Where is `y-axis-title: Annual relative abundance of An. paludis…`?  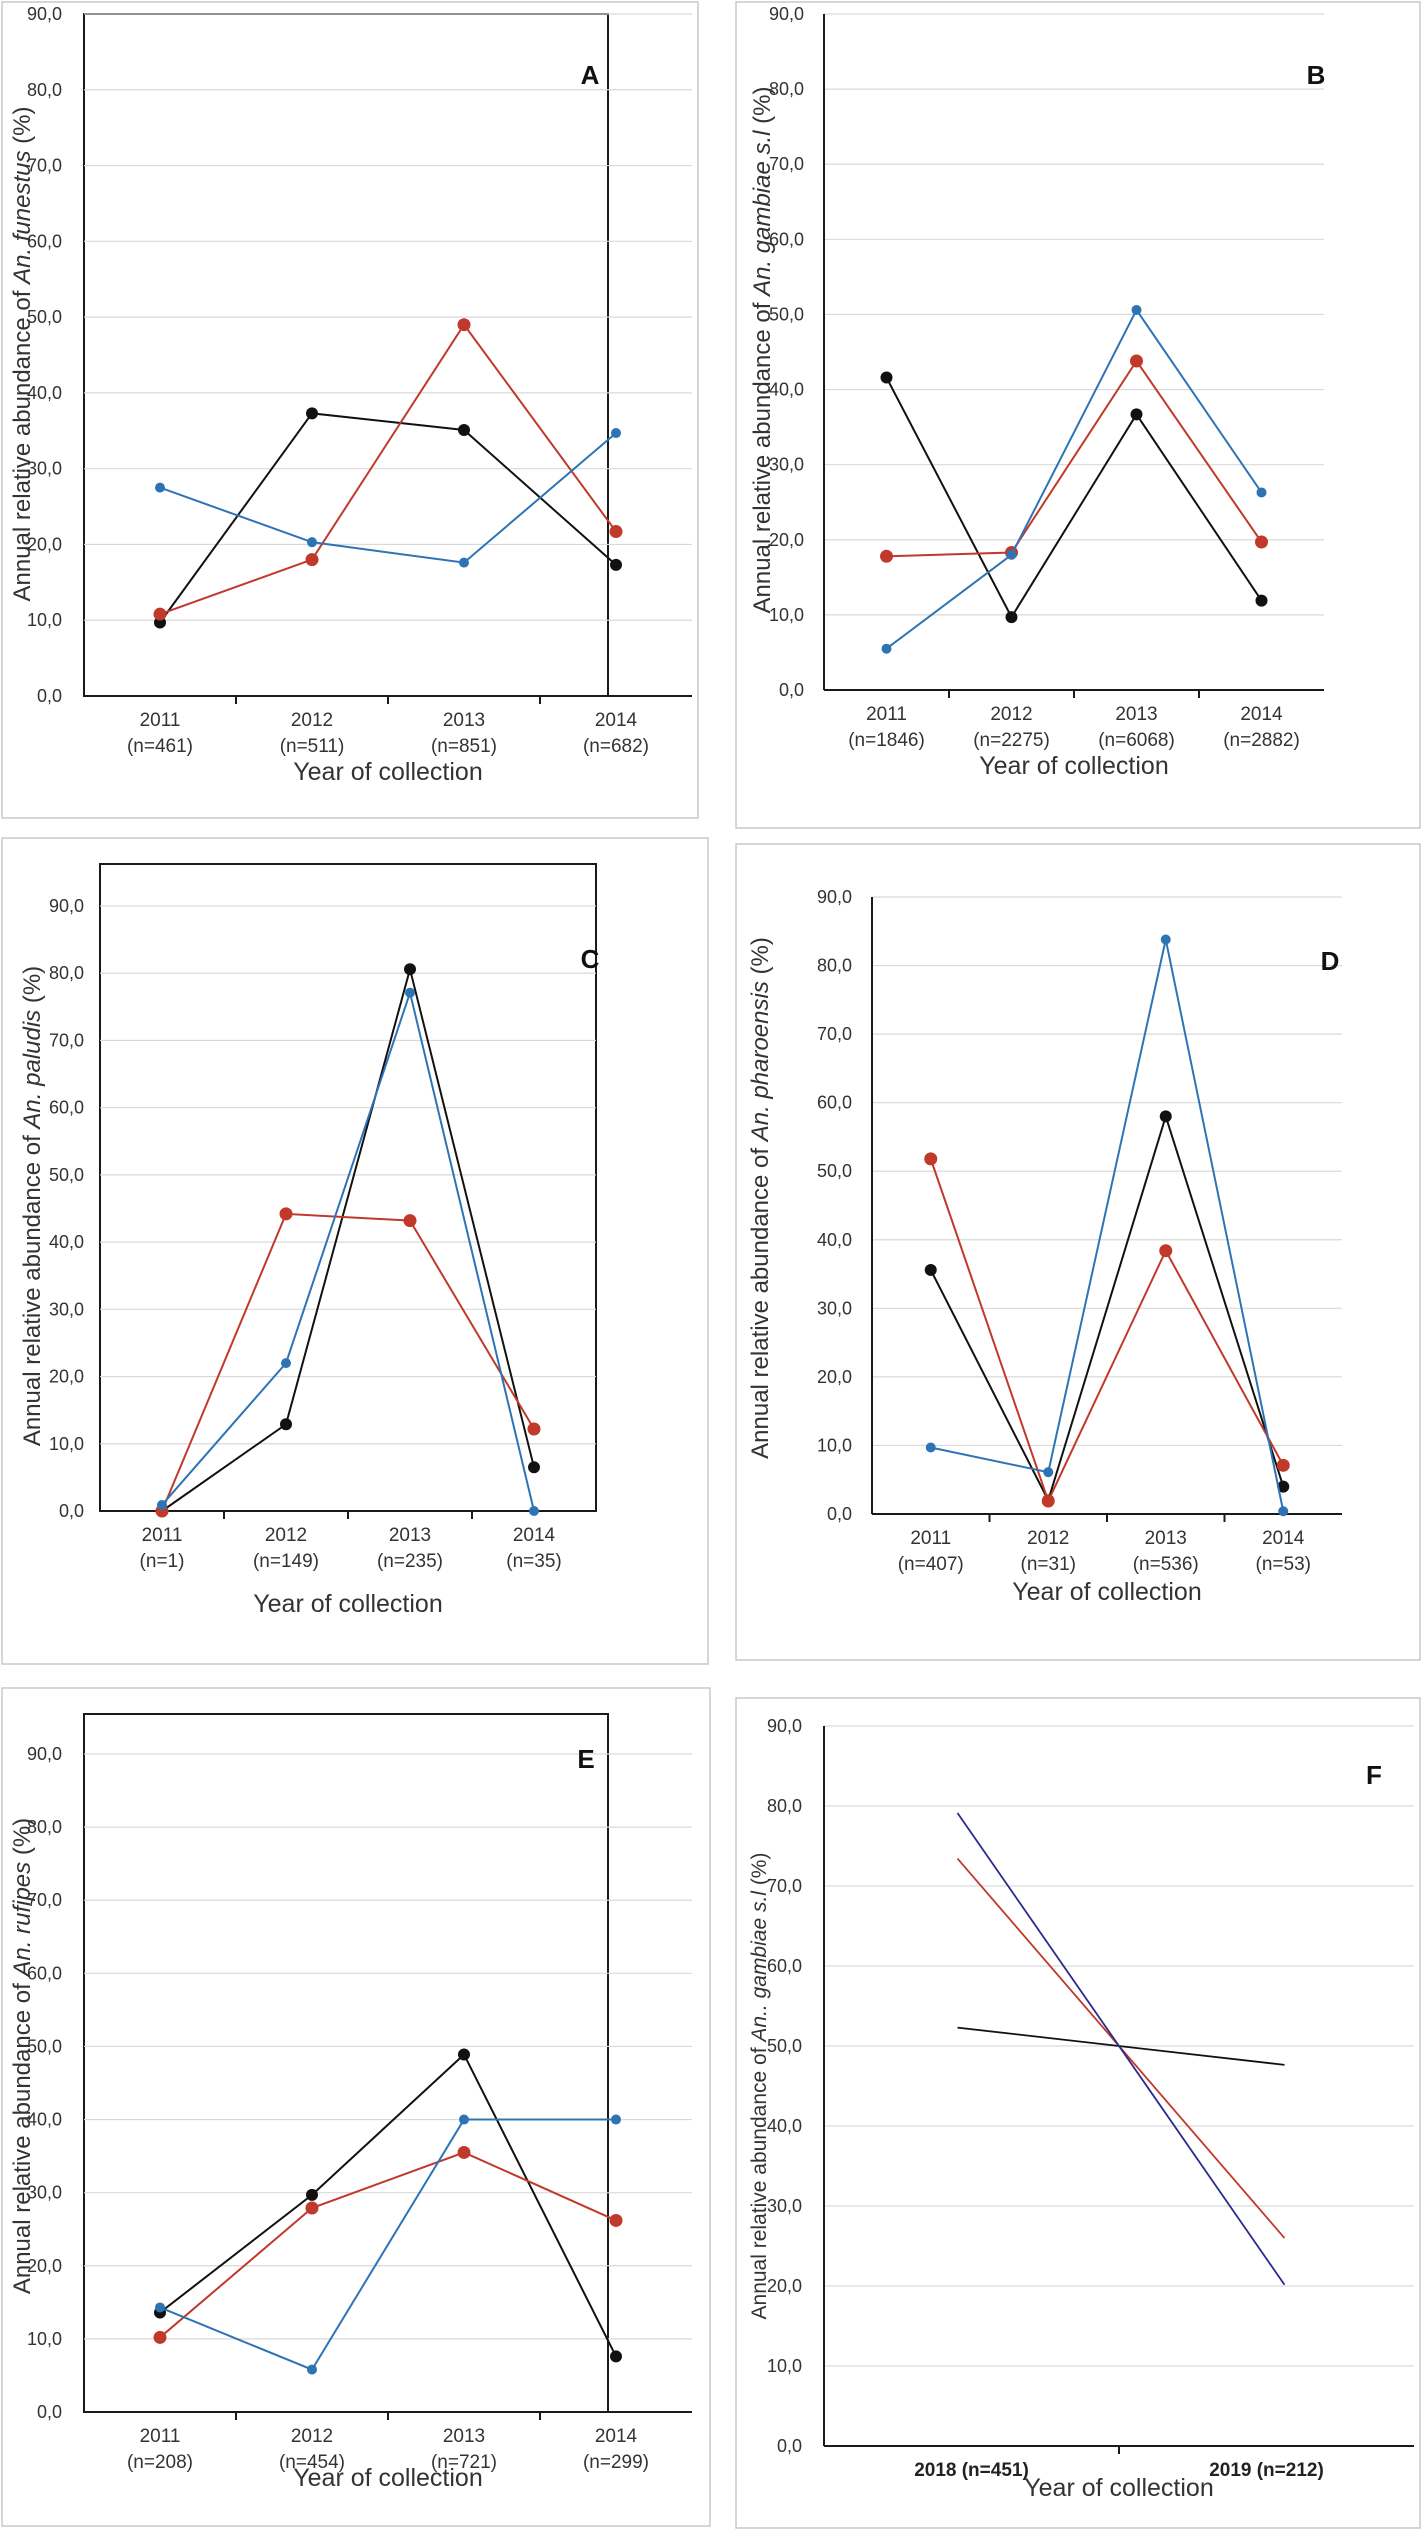
y-axis-title: Annual relative abundance of An. paludis… is located at coordinates (32, 1206).